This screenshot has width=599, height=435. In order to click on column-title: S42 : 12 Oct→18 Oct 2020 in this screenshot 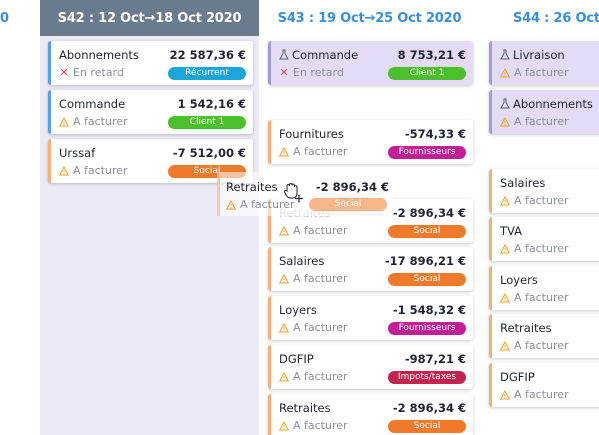, I will do `click(149, 18)`.